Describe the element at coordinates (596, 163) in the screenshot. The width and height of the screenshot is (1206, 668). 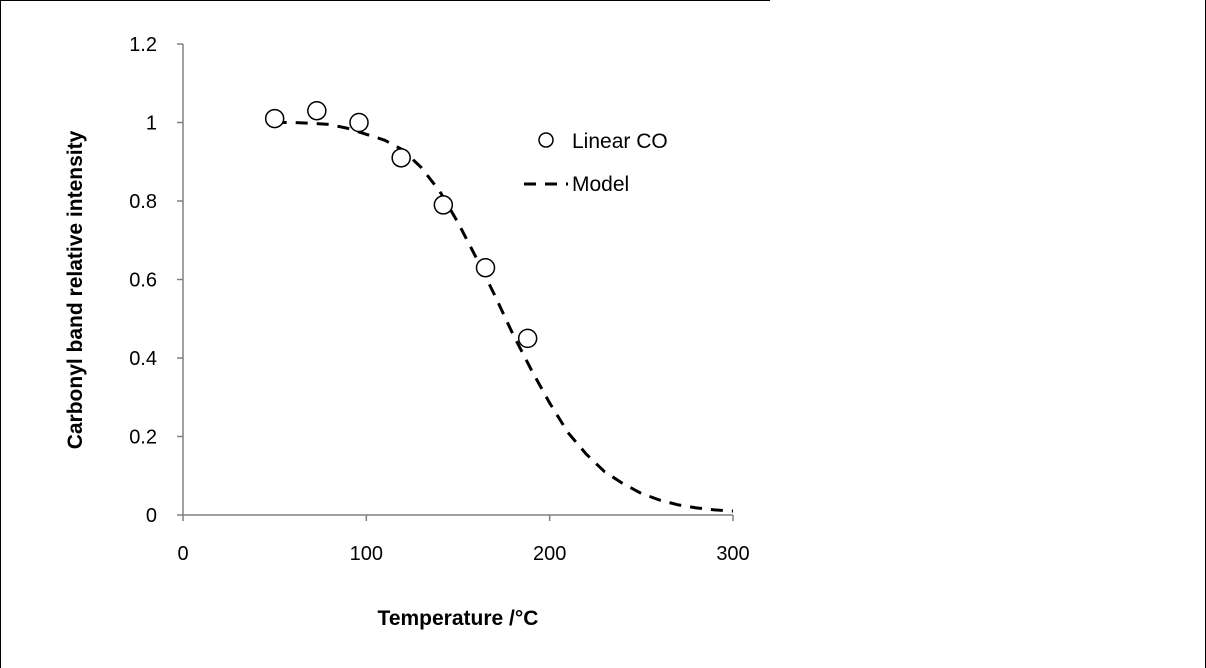
I see `legend: Linear CO Model` at that location.